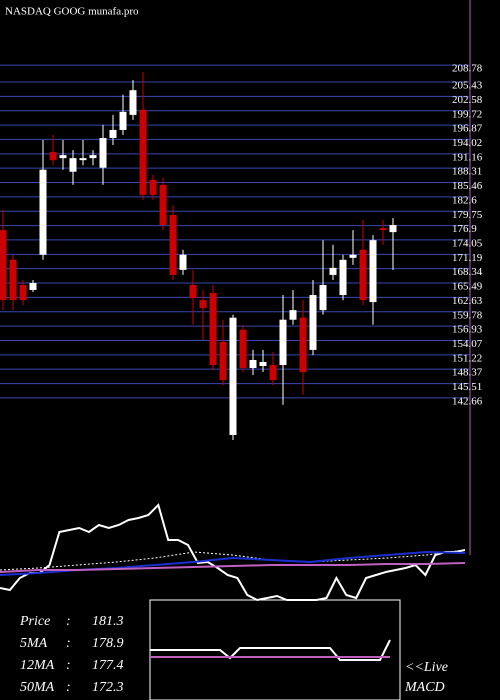 Image resolution: width=500 pixels, height=700 pixels. Describe the element at coordinates (467, 387) in the screenshot. I see `y-tick-label: 145.51` at that location.